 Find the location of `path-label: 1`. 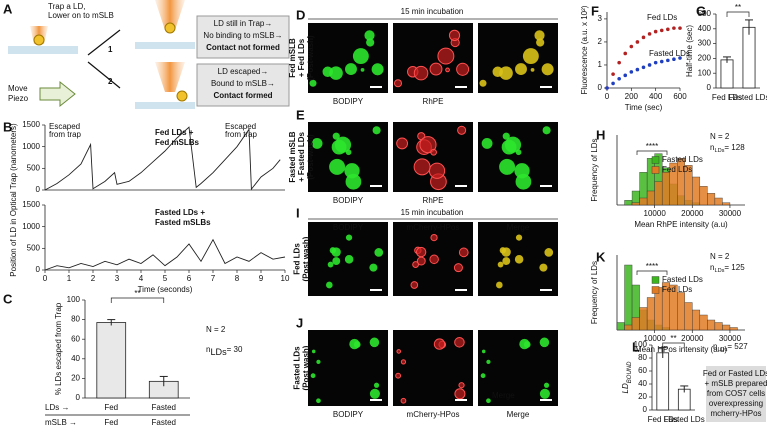

path-label: 1 is located at coordinates (110, 49).